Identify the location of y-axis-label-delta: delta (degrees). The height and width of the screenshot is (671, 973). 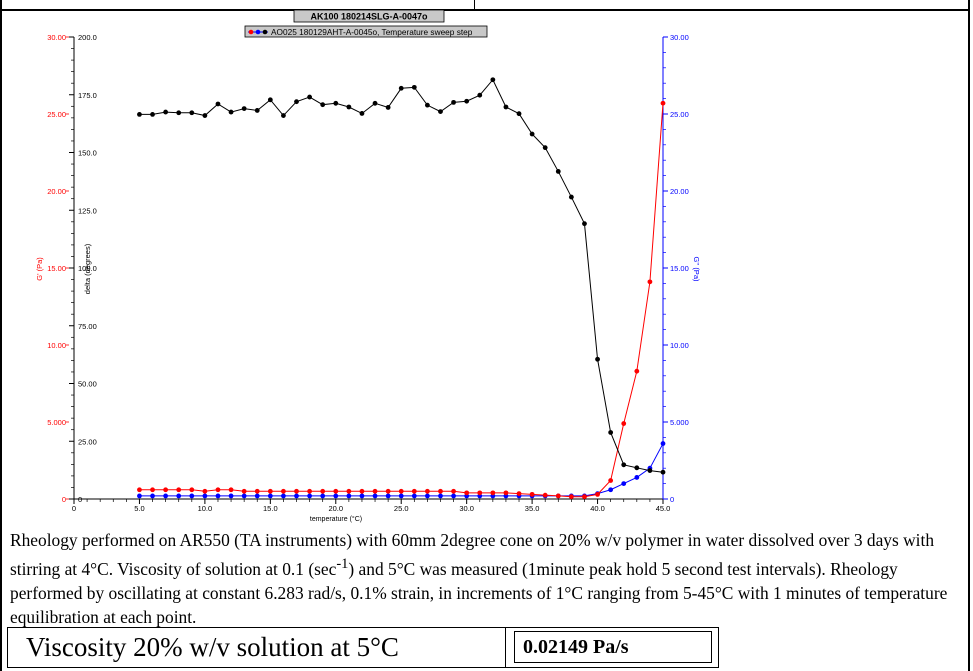
(87, 268).